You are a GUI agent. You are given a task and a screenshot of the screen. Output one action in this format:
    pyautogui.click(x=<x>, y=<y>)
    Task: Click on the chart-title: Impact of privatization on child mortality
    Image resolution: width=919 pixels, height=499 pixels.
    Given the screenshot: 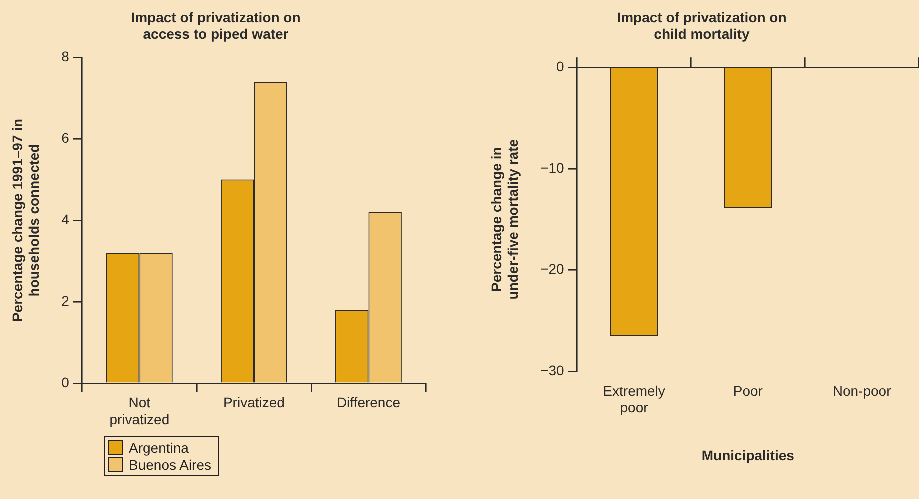 What is the action you would take?
    pyautogui.click(x=702, y=25)
    